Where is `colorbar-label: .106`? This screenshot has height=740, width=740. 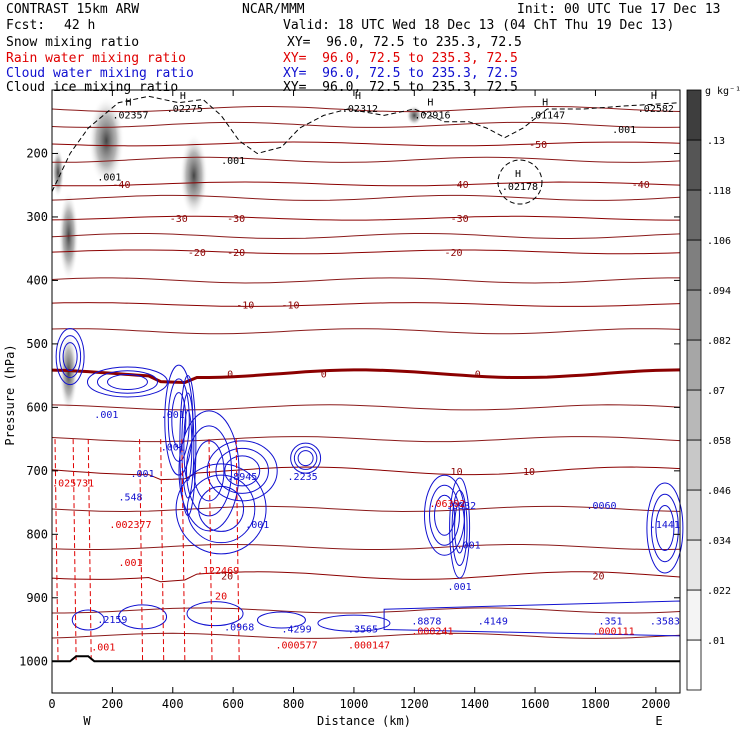 colorbar-label: .106 is located at coordinates (719, 241).